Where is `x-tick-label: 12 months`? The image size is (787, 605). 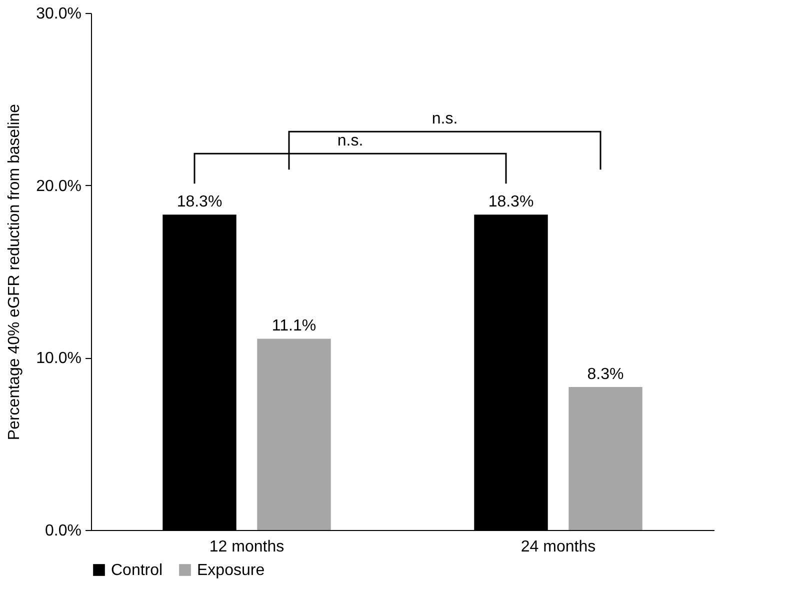 x-tick-label: 12 months is located at coordinates (246, 547).